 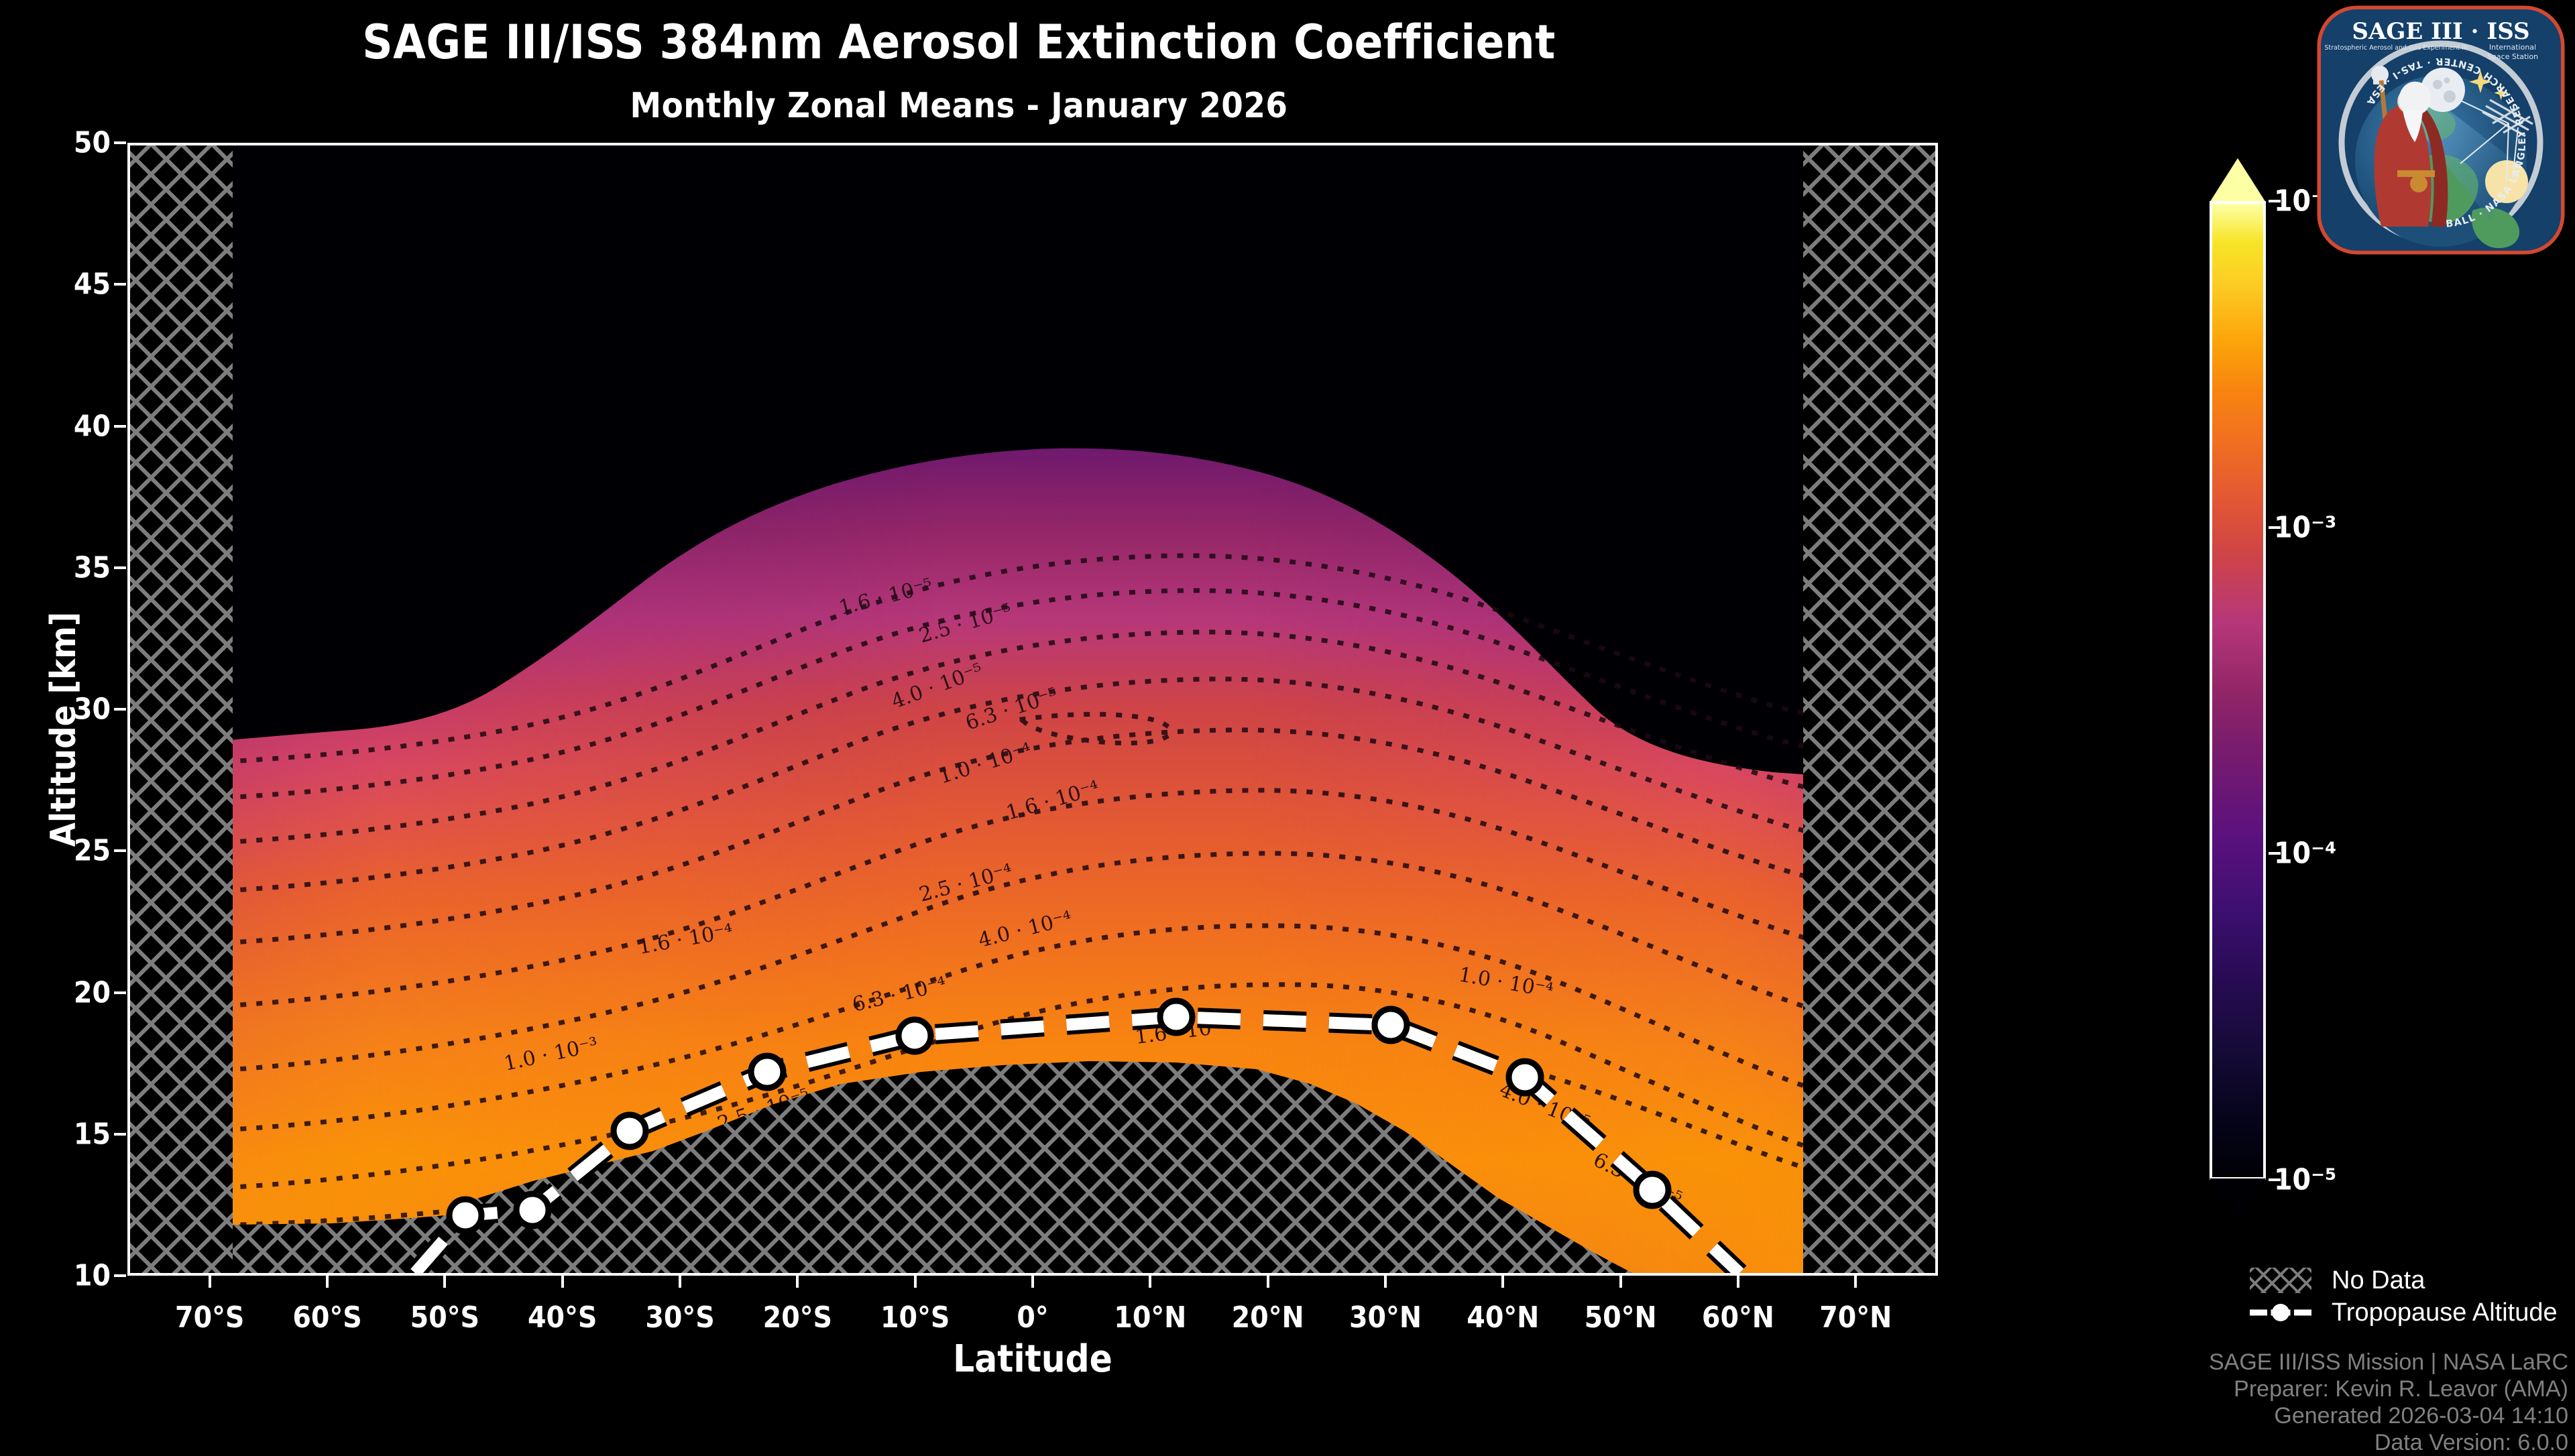 I want to click on x-tick-label: 0°, so click(x=1033, y=1317).